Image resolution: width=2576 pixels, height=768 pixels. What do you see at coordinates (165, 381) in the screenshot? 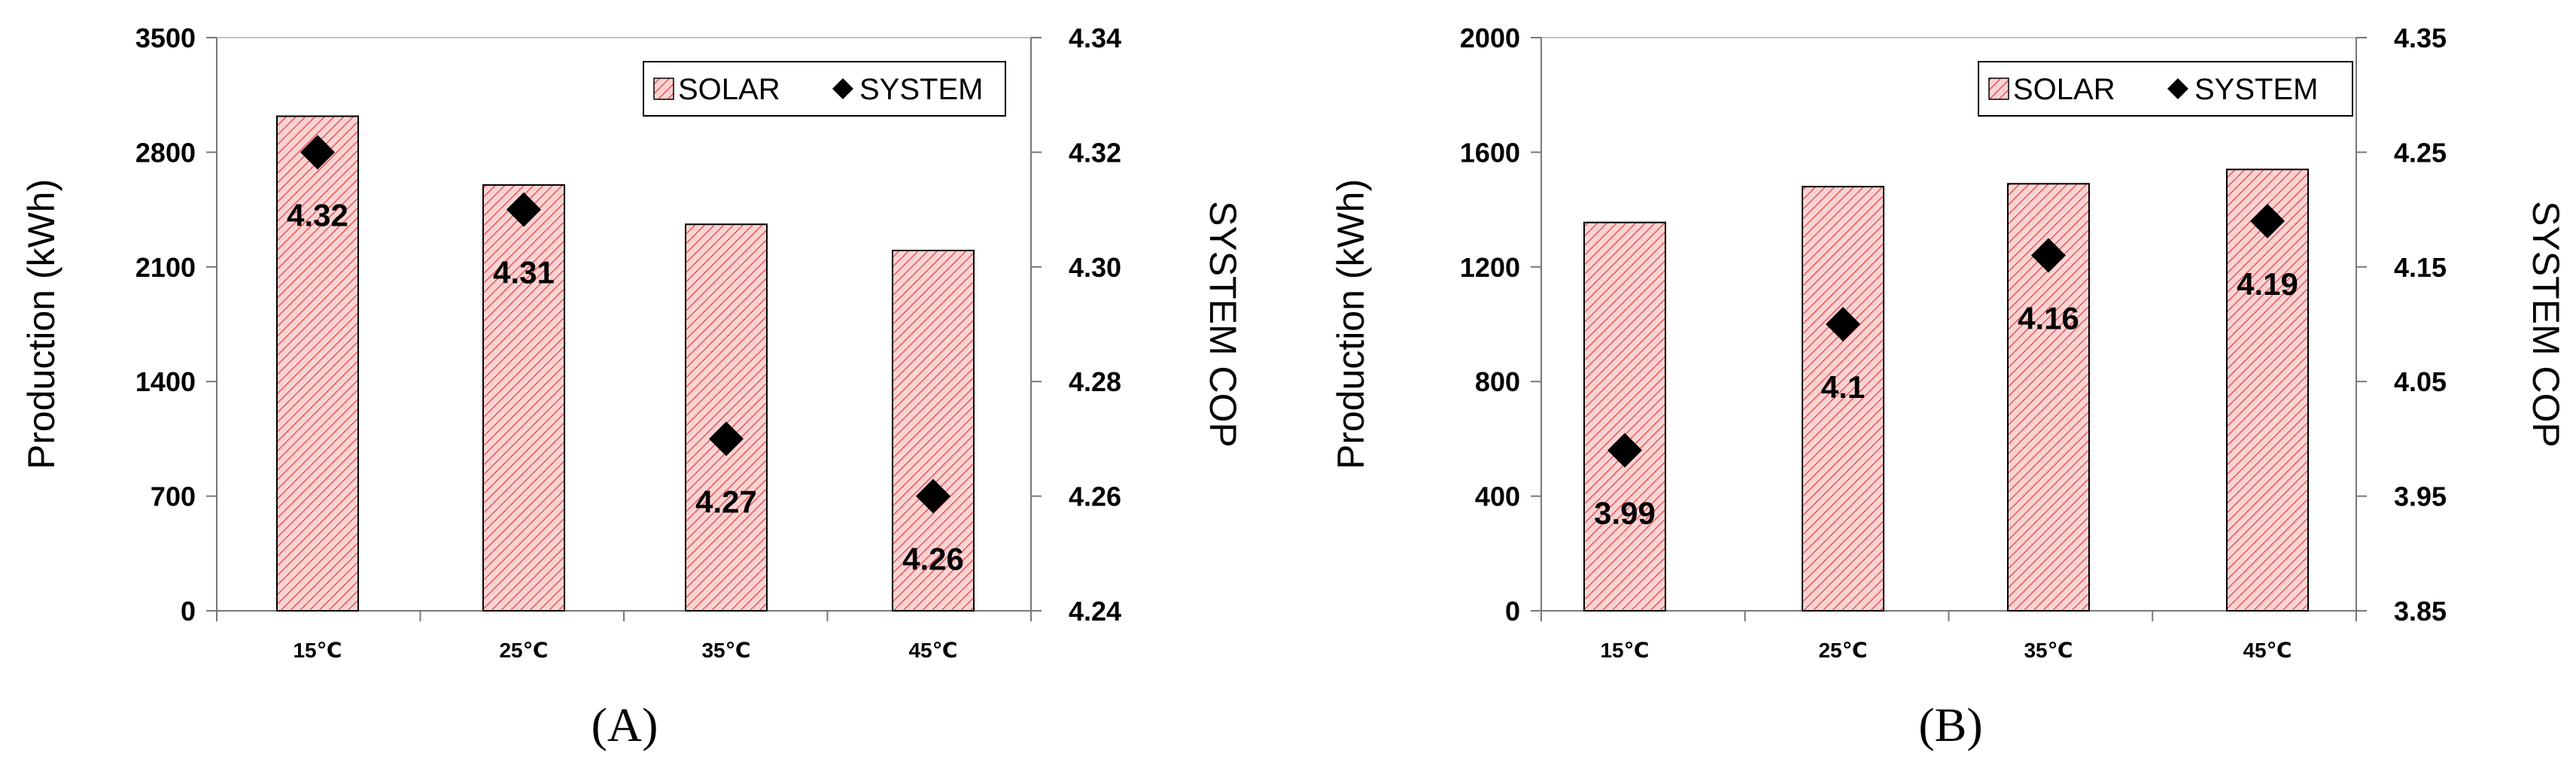
I see `y-tick-label: 1400` at bounding box center [165, 381].